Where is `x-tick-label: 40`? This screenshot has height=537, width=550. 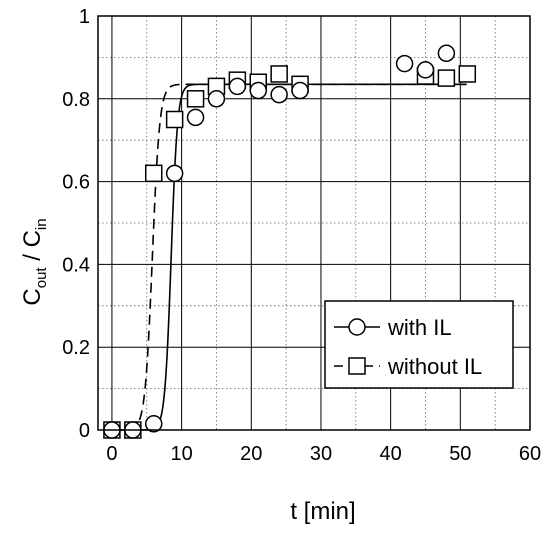
x-tick-label: 40 is located at coordinates (391, 454).